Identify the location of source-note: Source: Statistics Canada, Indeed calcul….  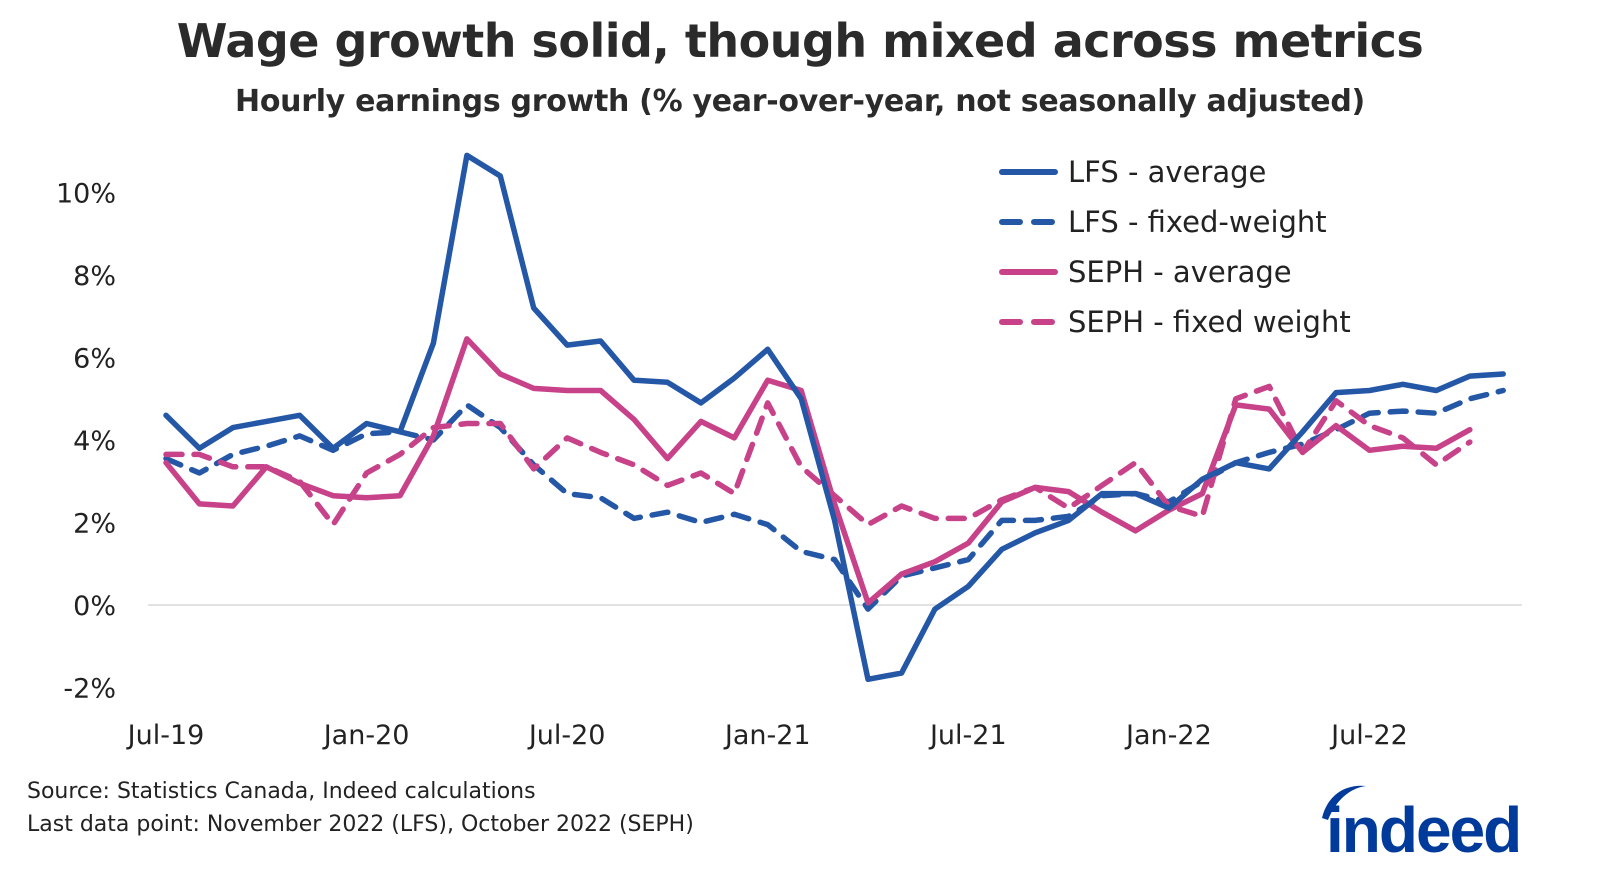
(281, 791).